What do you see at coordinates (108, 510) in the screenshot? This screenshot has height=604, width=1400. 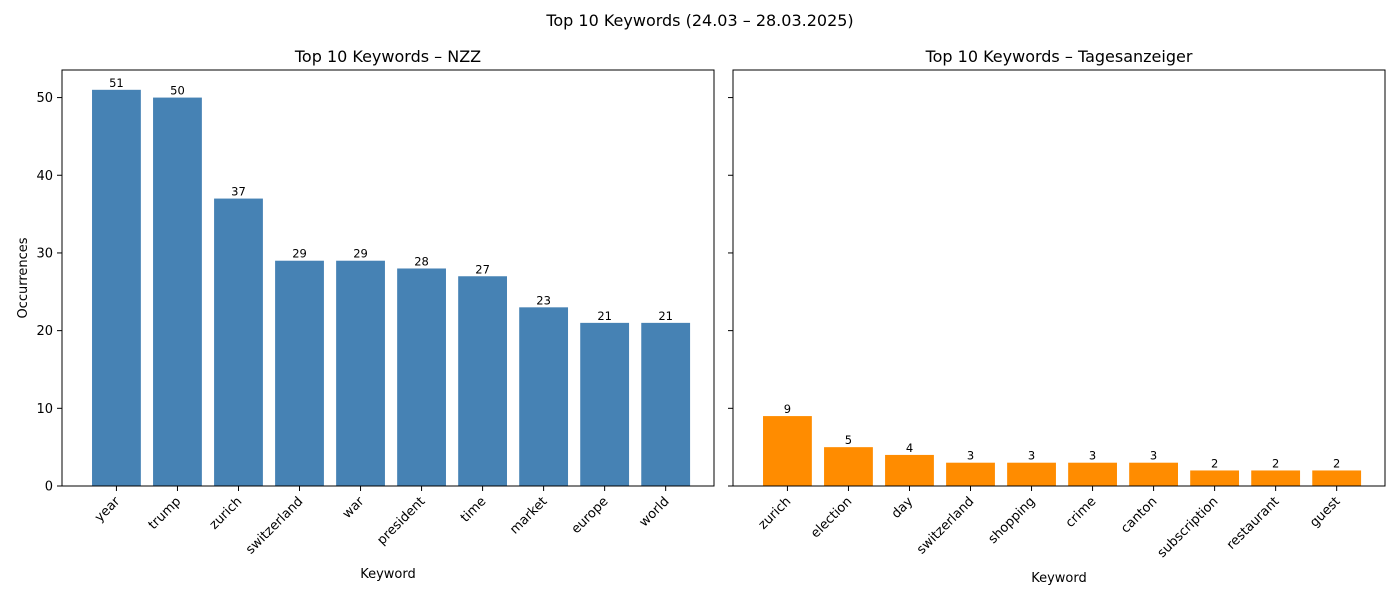 I see `nzz-xtick-label: year` at bounding box center [108, 510].